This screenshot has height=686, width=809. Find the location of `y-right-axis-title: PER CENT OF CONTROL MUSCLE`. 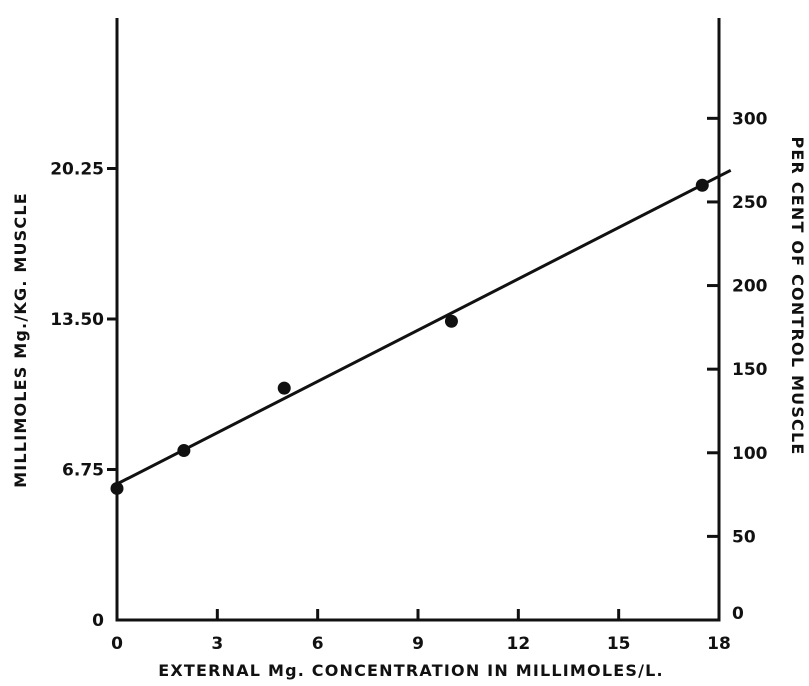

y-right-axis-title: PER CENT OF CONTROL MUSCLE is located at coordinates (797, 295).